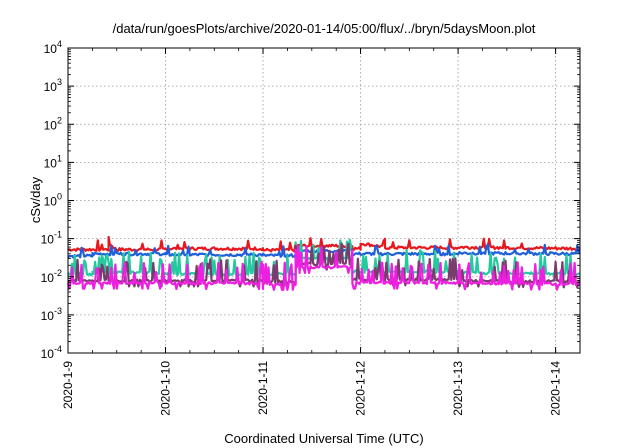 Image resolution: width=640 pixels, height=448 pixels. Describe the element at coordinates (51, 238) in the screenshot. I see `y-tick-label: 10⁻¹` at that location.